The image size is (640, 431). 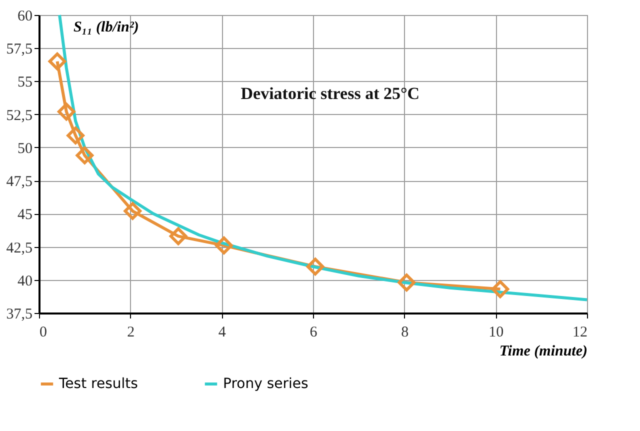 What do you see at coordinates (25, 82) in the screenshot?
I see `y-tick-label: 55` at bounding box center [25, 82].